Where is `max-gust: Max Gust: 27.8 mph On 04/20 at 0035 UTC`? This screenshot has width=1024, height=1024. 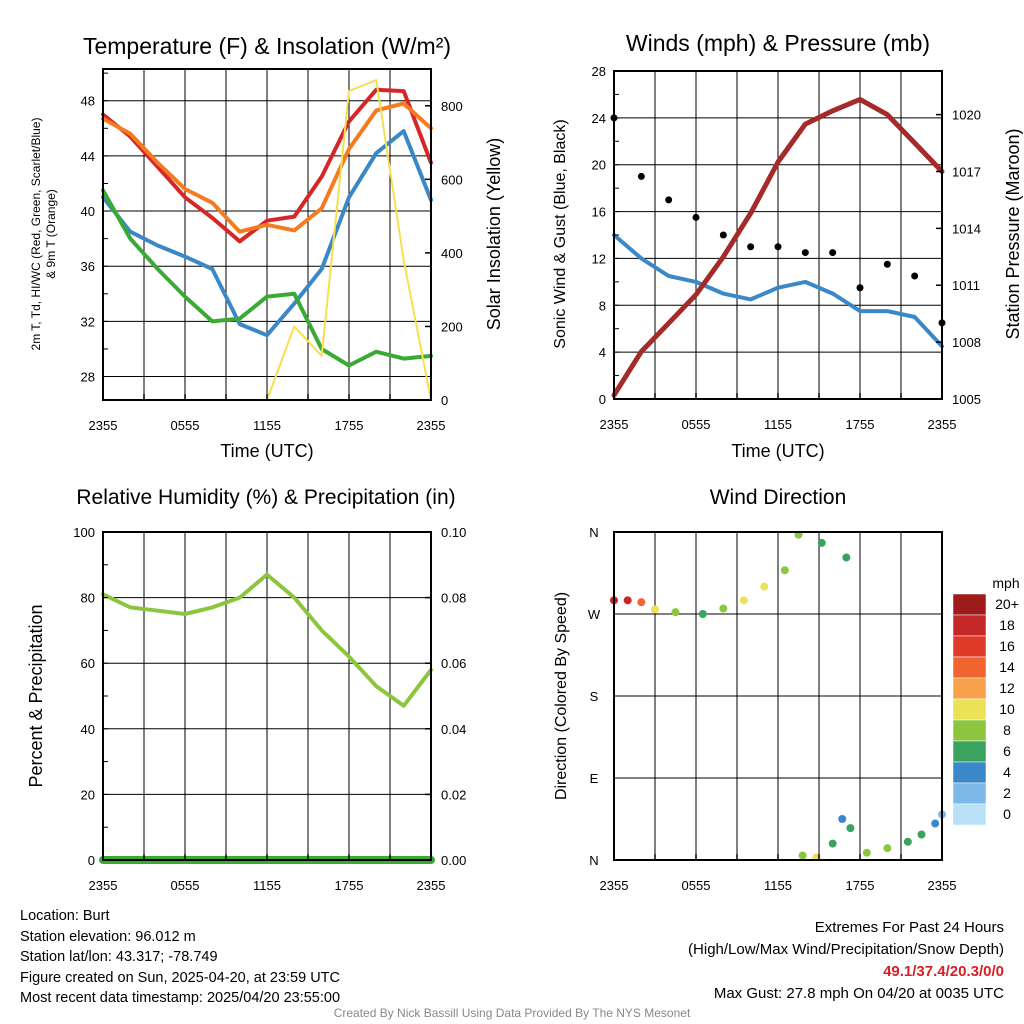 max-gust: Max Gust: 27.8 mph On 04/20 at 0035 UTC is located at coordinates (858, 993).